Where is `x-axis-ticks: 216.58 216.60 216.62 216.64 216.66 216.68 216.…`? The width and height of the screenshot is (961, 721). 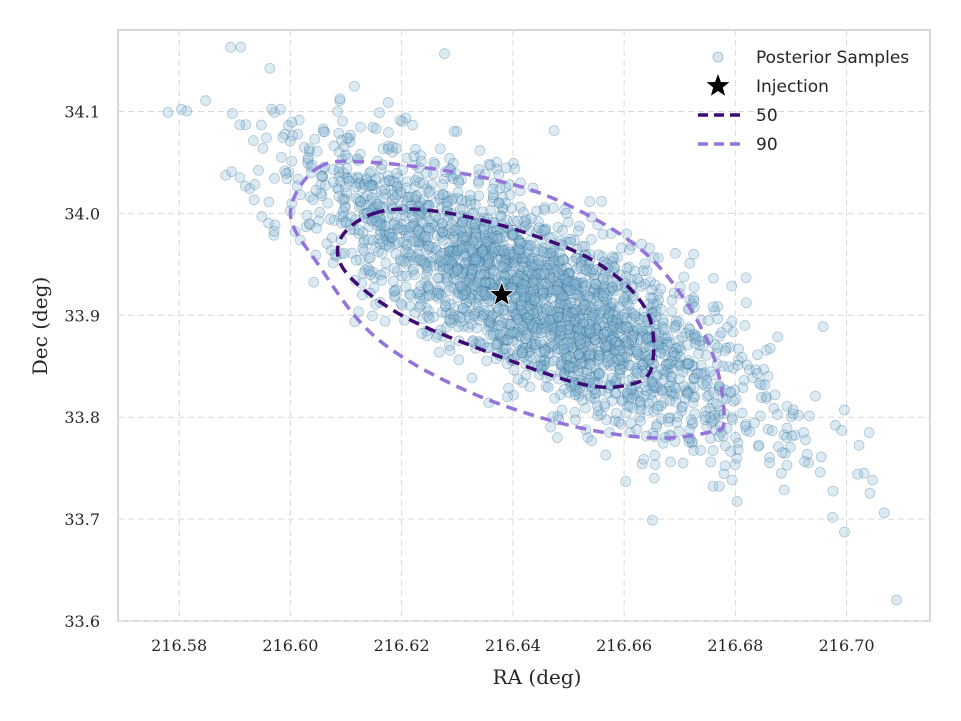
x-axis-ticks: 216.58 216.60 216.62 216.64 216.66 216.68 216.… is located at coordinates (512, 645).